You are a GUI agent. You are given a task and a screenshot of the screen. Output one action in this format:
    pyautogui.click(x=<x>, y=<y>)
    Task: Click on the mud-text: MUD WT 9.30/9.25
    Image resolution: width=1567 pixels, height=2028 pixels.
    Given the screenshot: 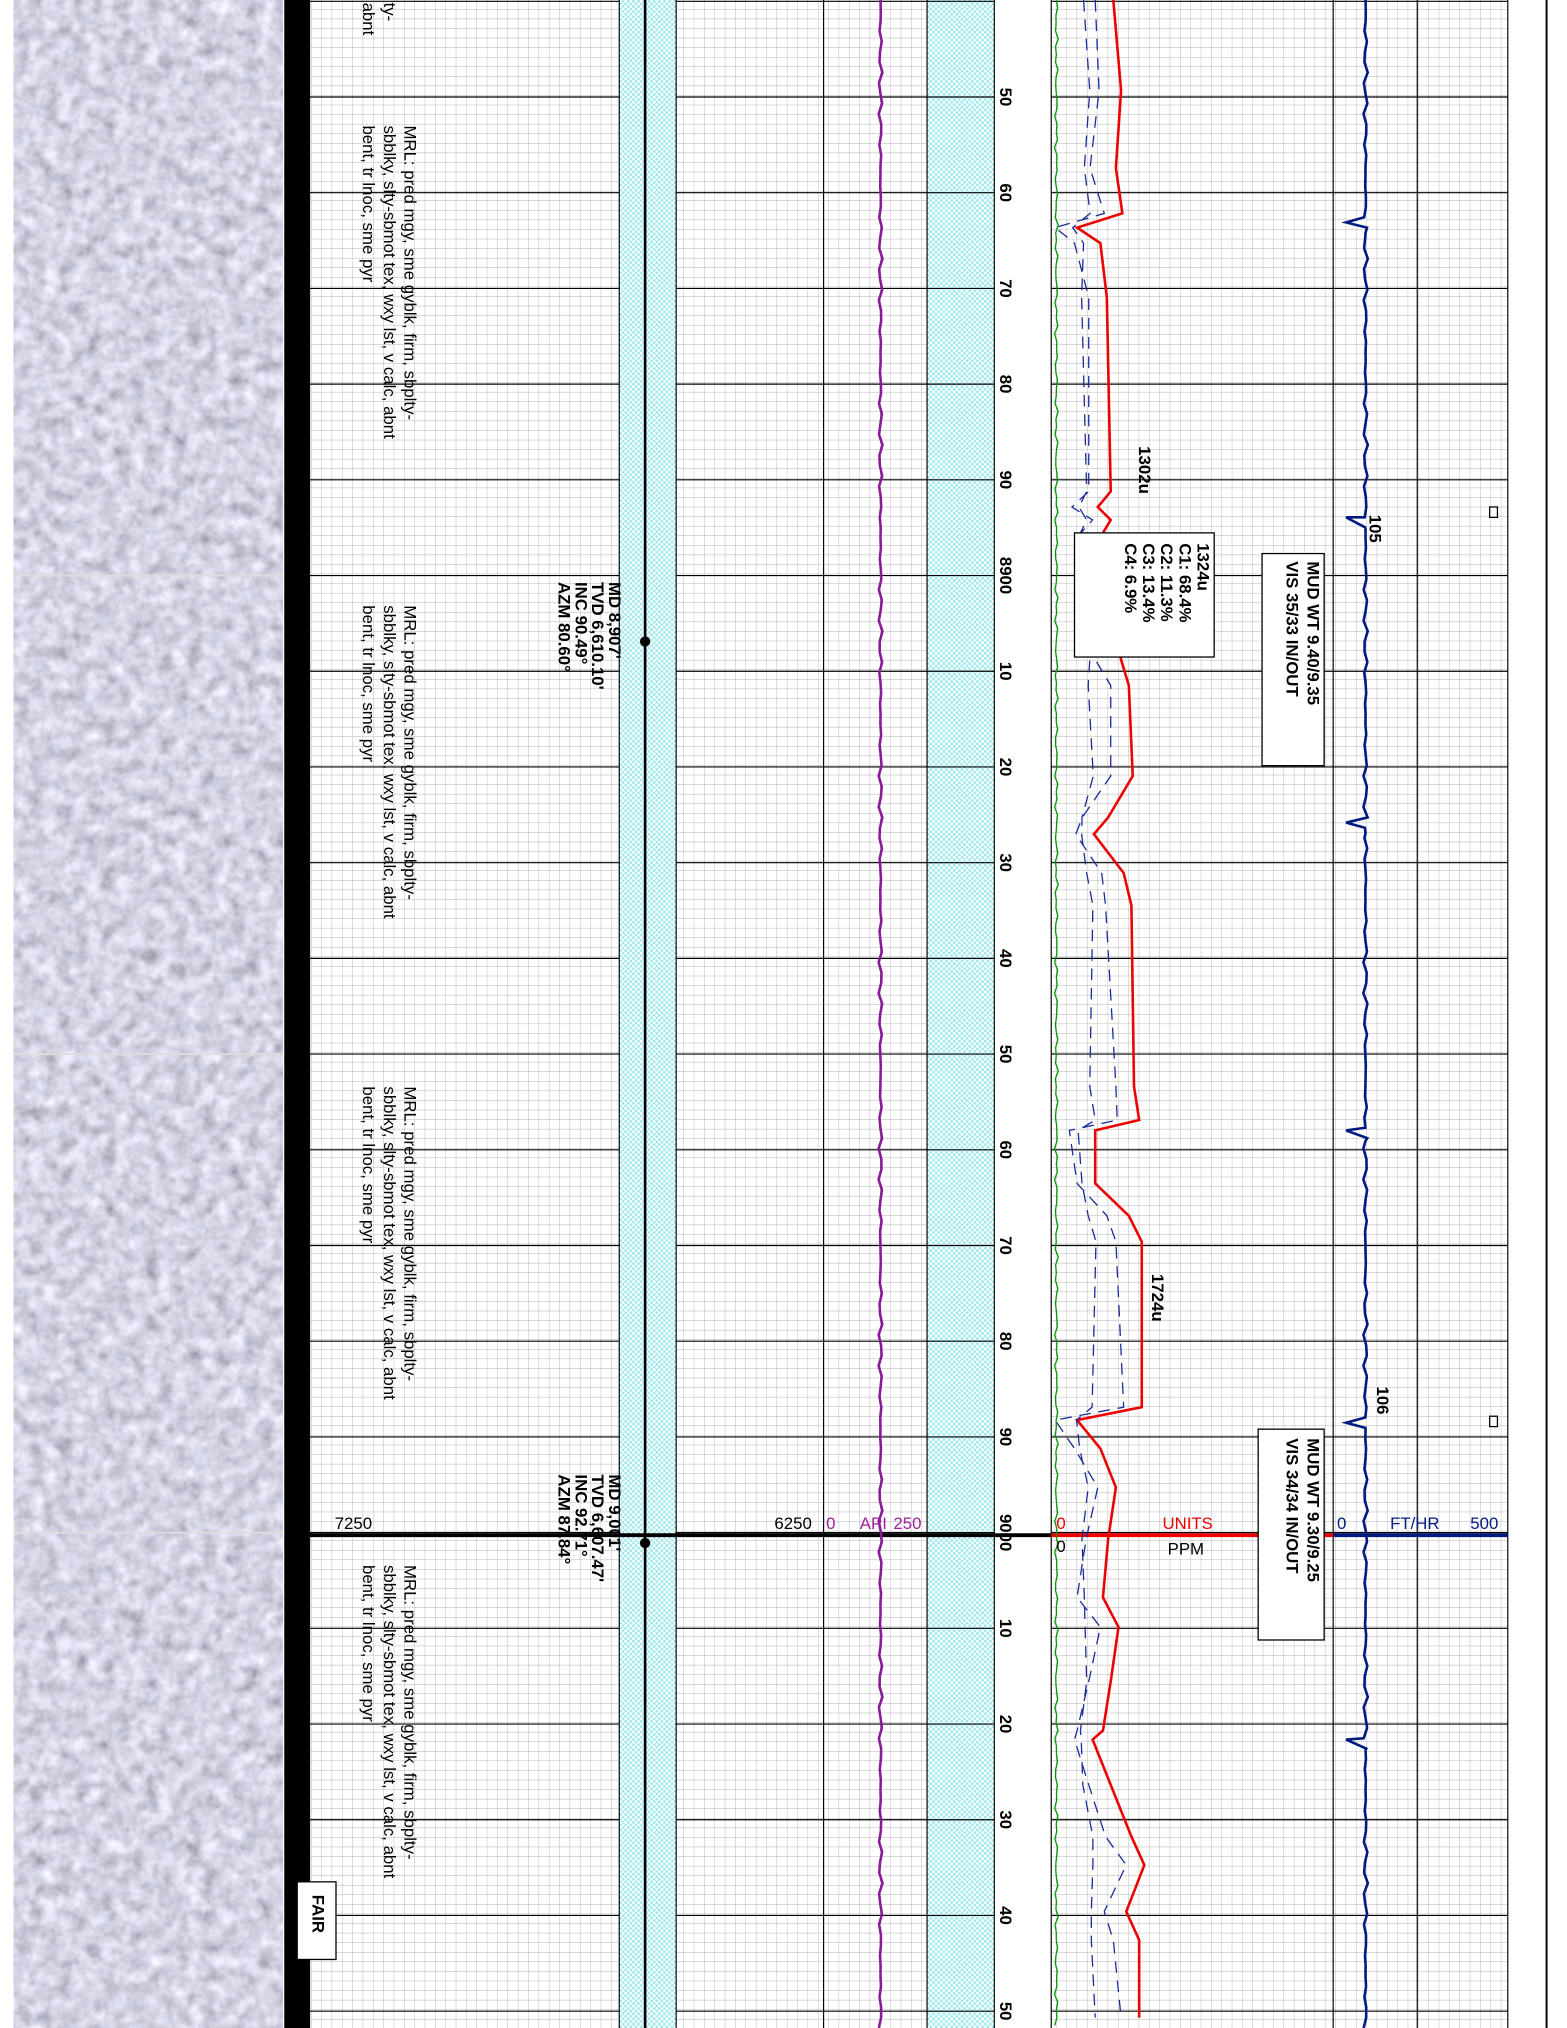 What is the action you would take?
    pyautogui.click(x=1312, y=1510)
    